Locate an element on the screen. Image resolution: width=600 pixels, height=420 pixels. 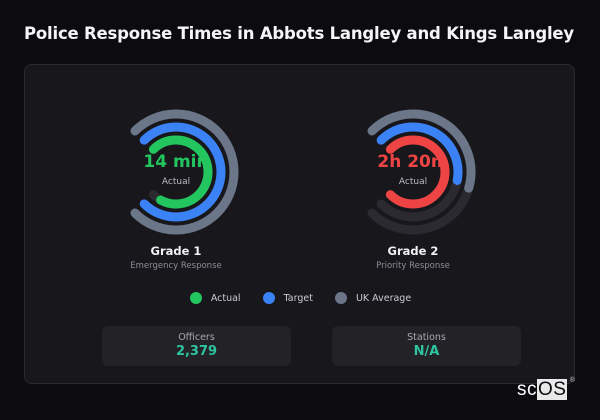
gauge-value: 2h 20m is located at coordinates (413, 162).